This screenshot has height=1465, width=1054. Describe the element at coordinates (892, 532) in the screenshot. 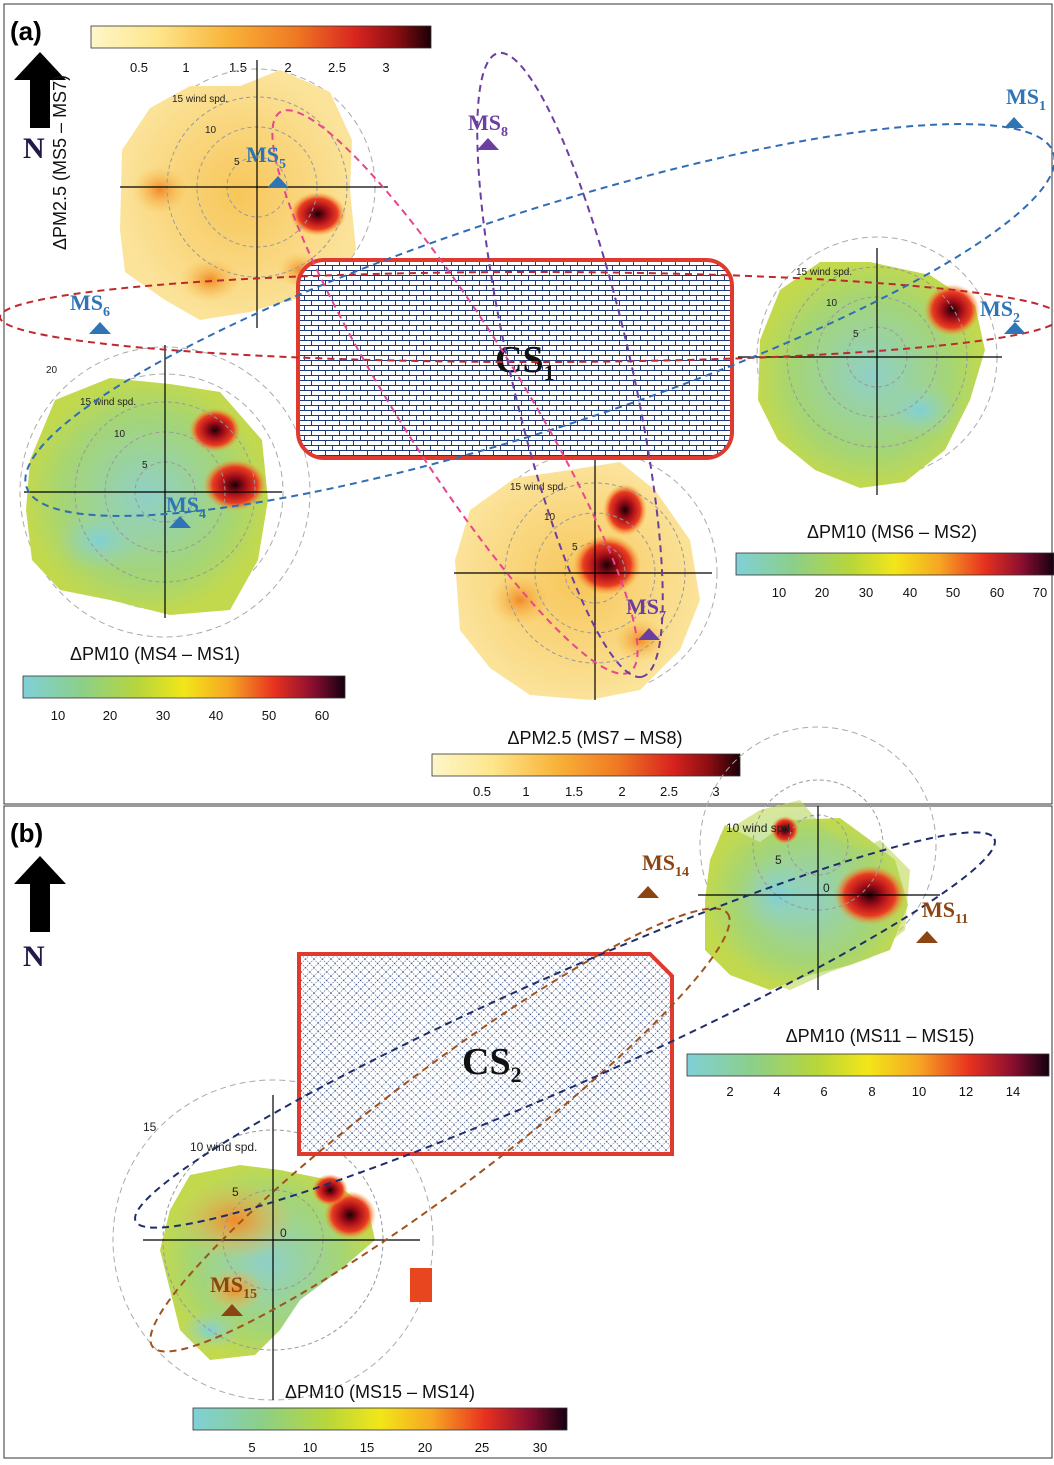

I see `polar-title: ΔPM10 (MS6 – MS2)` at that location.